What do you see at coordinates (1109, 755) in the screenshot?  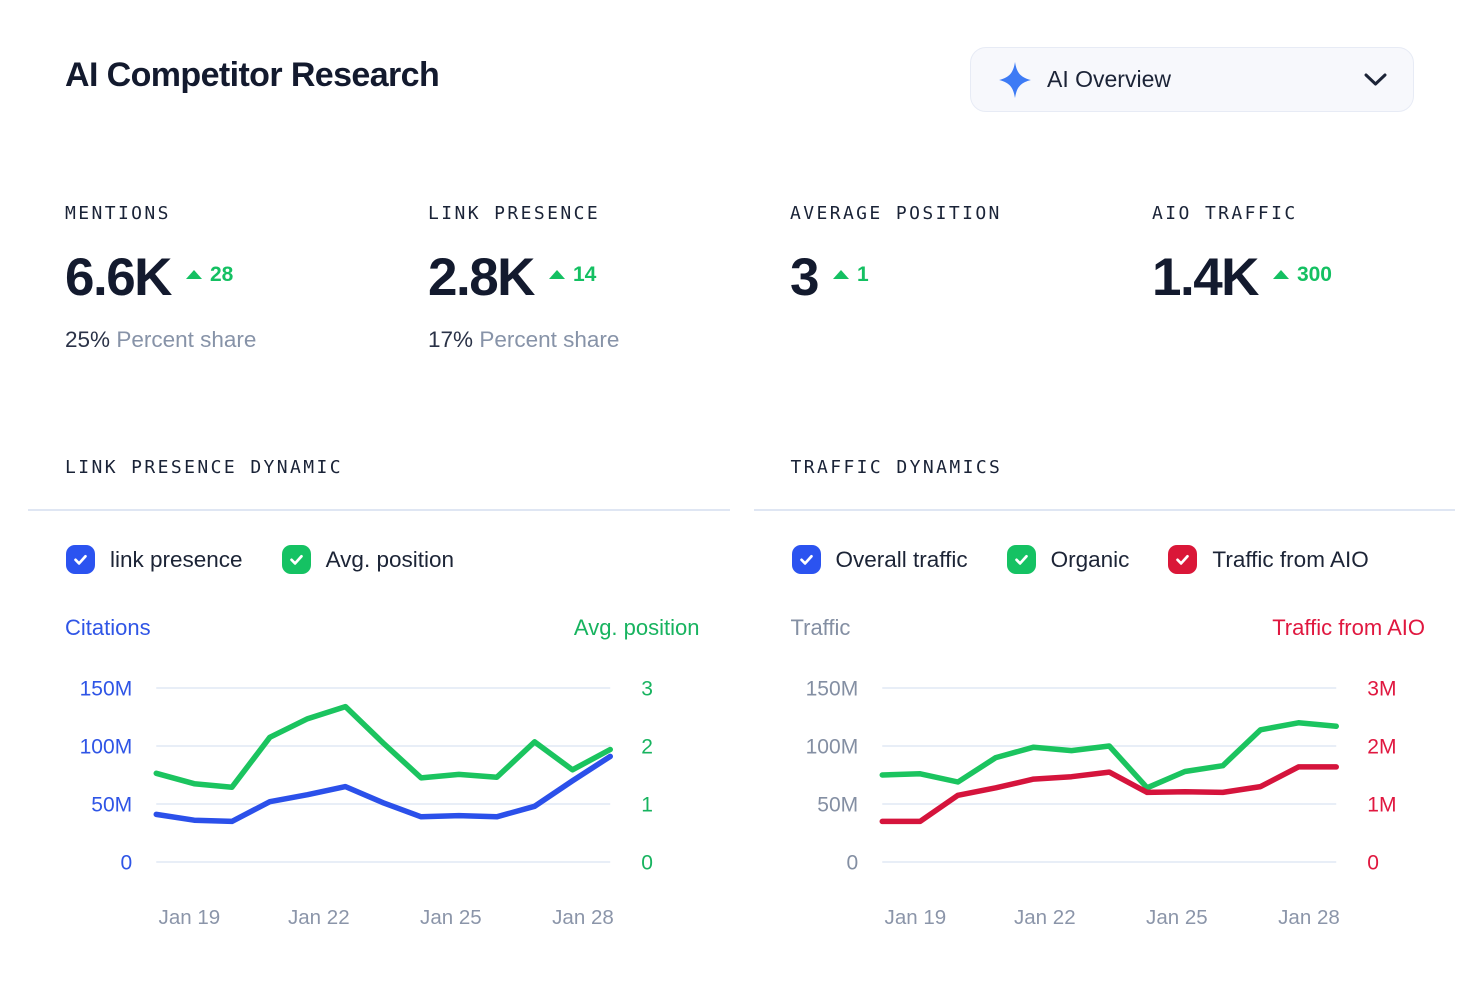 I see `Organic-line` at bounding box center [1109, 755].